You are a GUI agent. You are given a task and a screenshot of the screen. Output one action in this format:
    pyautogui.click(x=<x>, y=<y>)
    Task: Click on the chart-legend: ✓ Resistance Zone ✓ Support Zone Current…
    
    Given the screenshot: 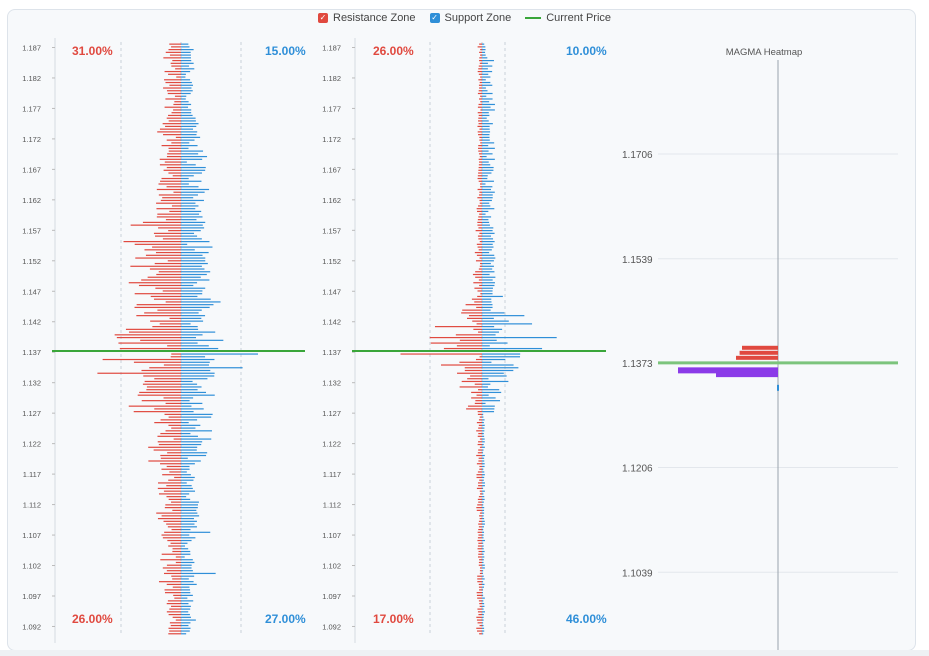 What is the action you would take?
    pyautogui.click(x=464, y=18)
    